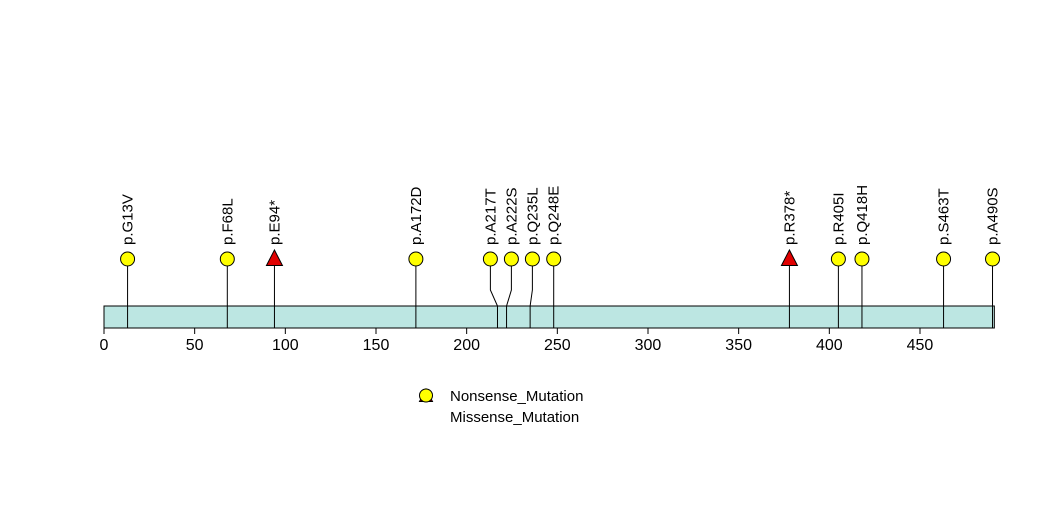  I want to click on axis-tick-label: 300, so click(648, 345).